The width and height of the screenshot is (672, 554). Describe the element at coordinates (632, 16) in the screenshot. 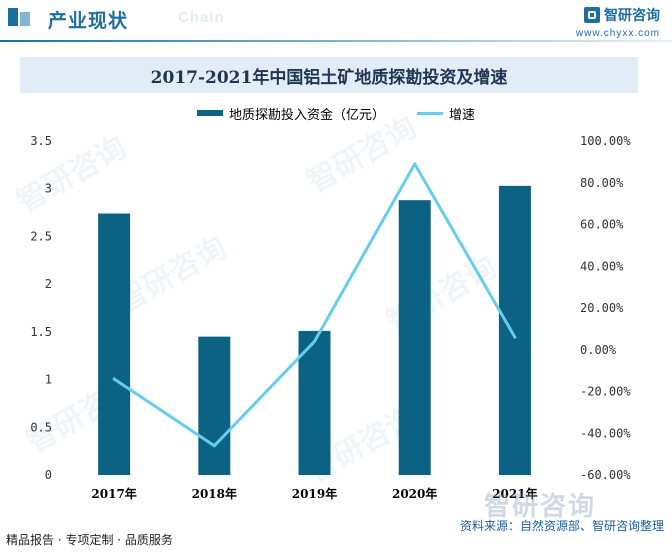

I see `brand-name: 智研咨询` at that location.